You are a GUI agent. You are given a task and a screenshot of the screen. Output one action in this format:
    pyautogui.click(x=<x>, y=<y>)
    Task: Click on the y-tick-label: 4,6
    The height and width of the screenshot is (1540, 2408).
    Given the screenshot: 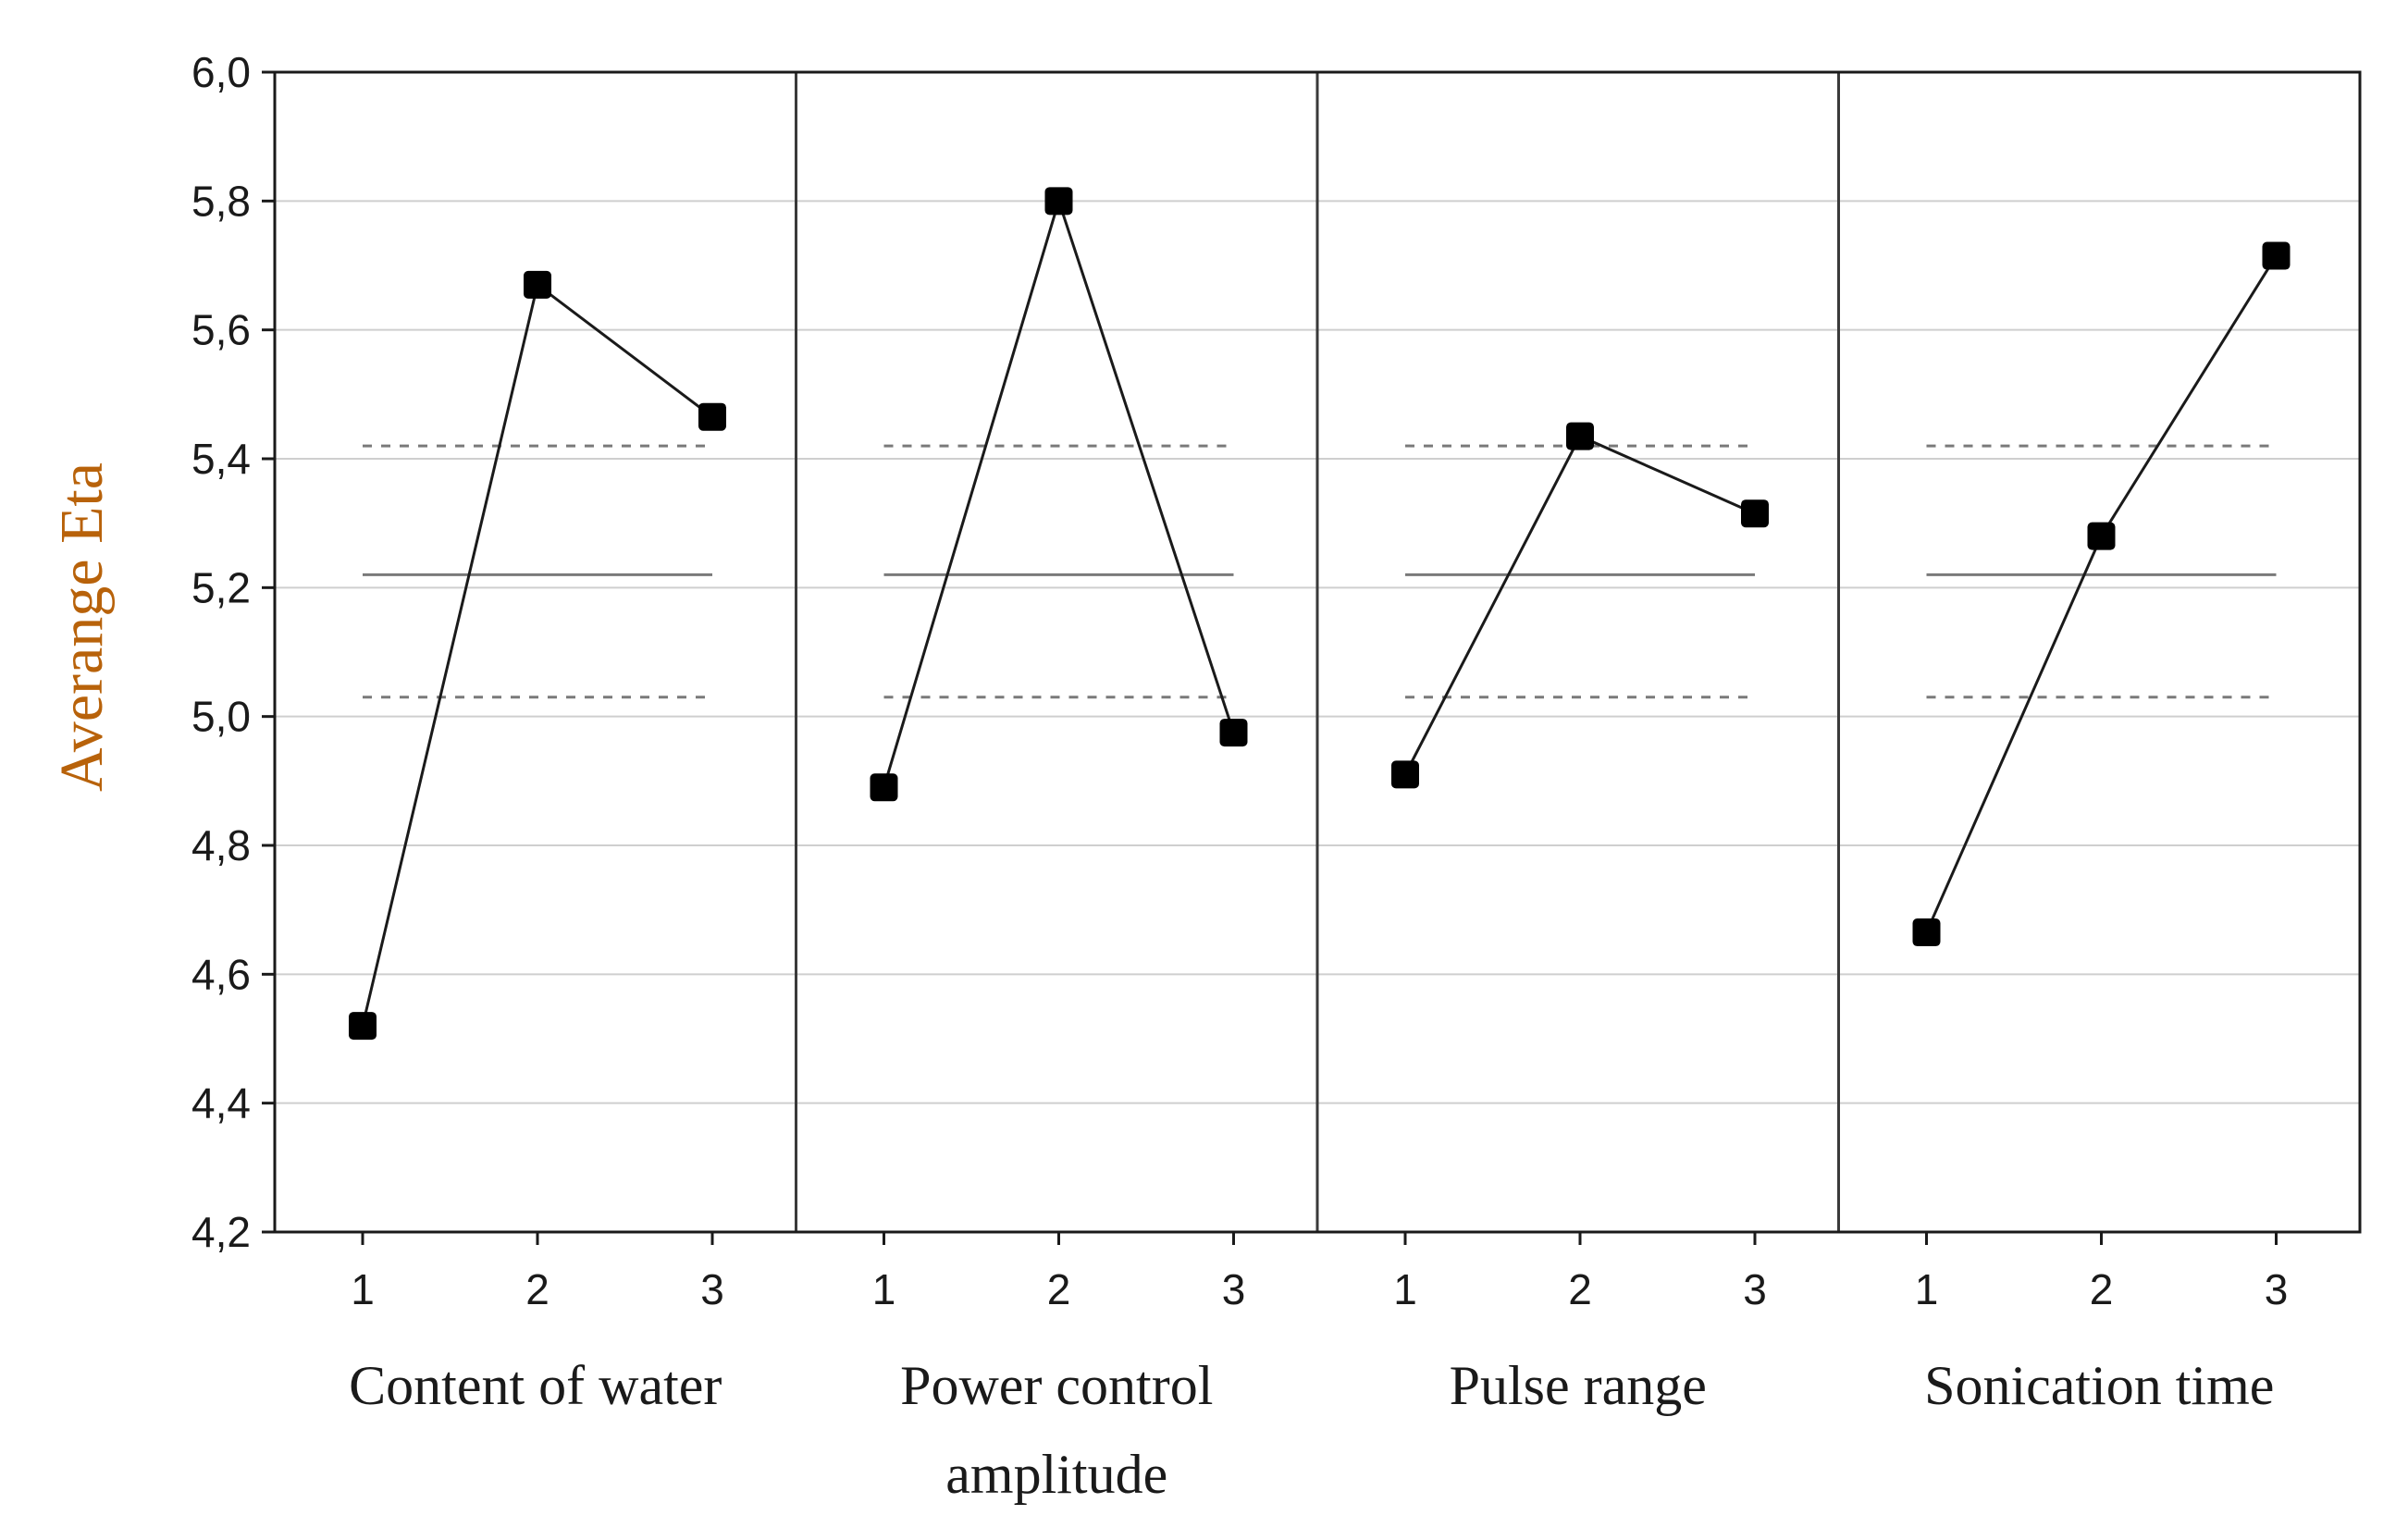 What is the action you would take?
    pyautogui.click(x=221, y=974)
    